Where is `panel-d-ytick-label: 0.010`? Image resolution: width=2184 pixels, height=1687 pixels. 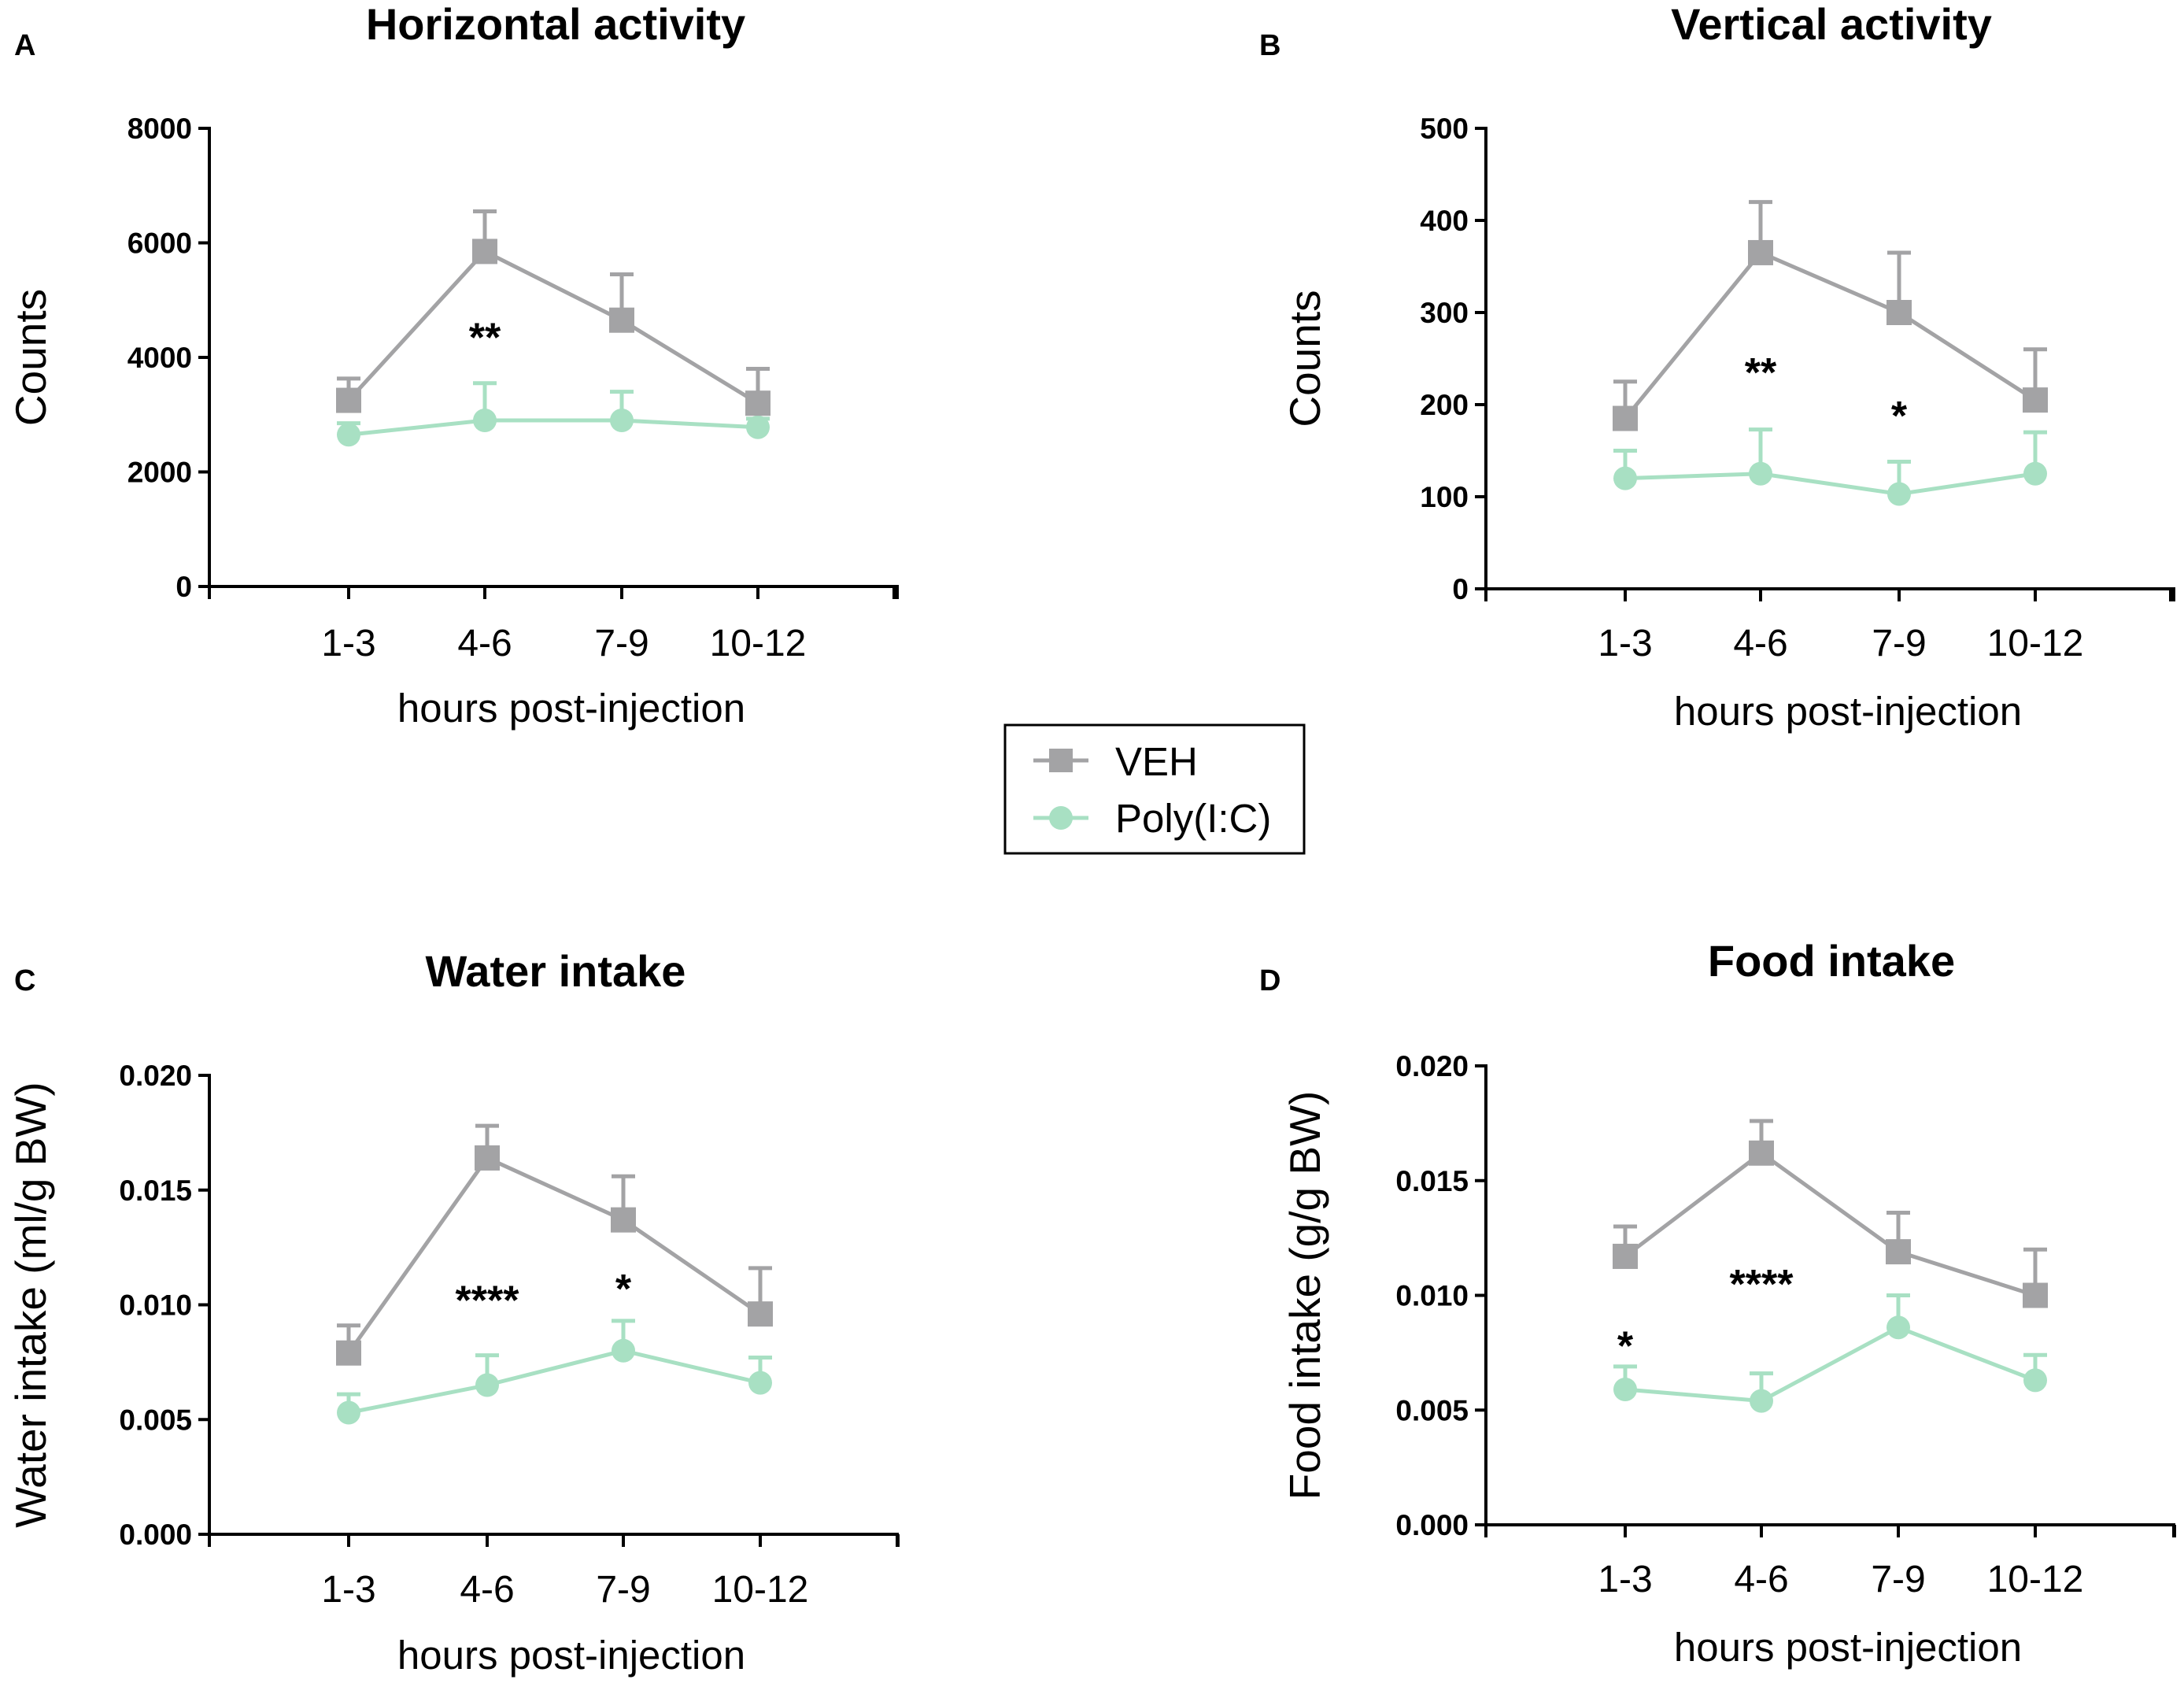 panel-d-ytick-label: 0.010 is located at coordinates (1432, 1296).